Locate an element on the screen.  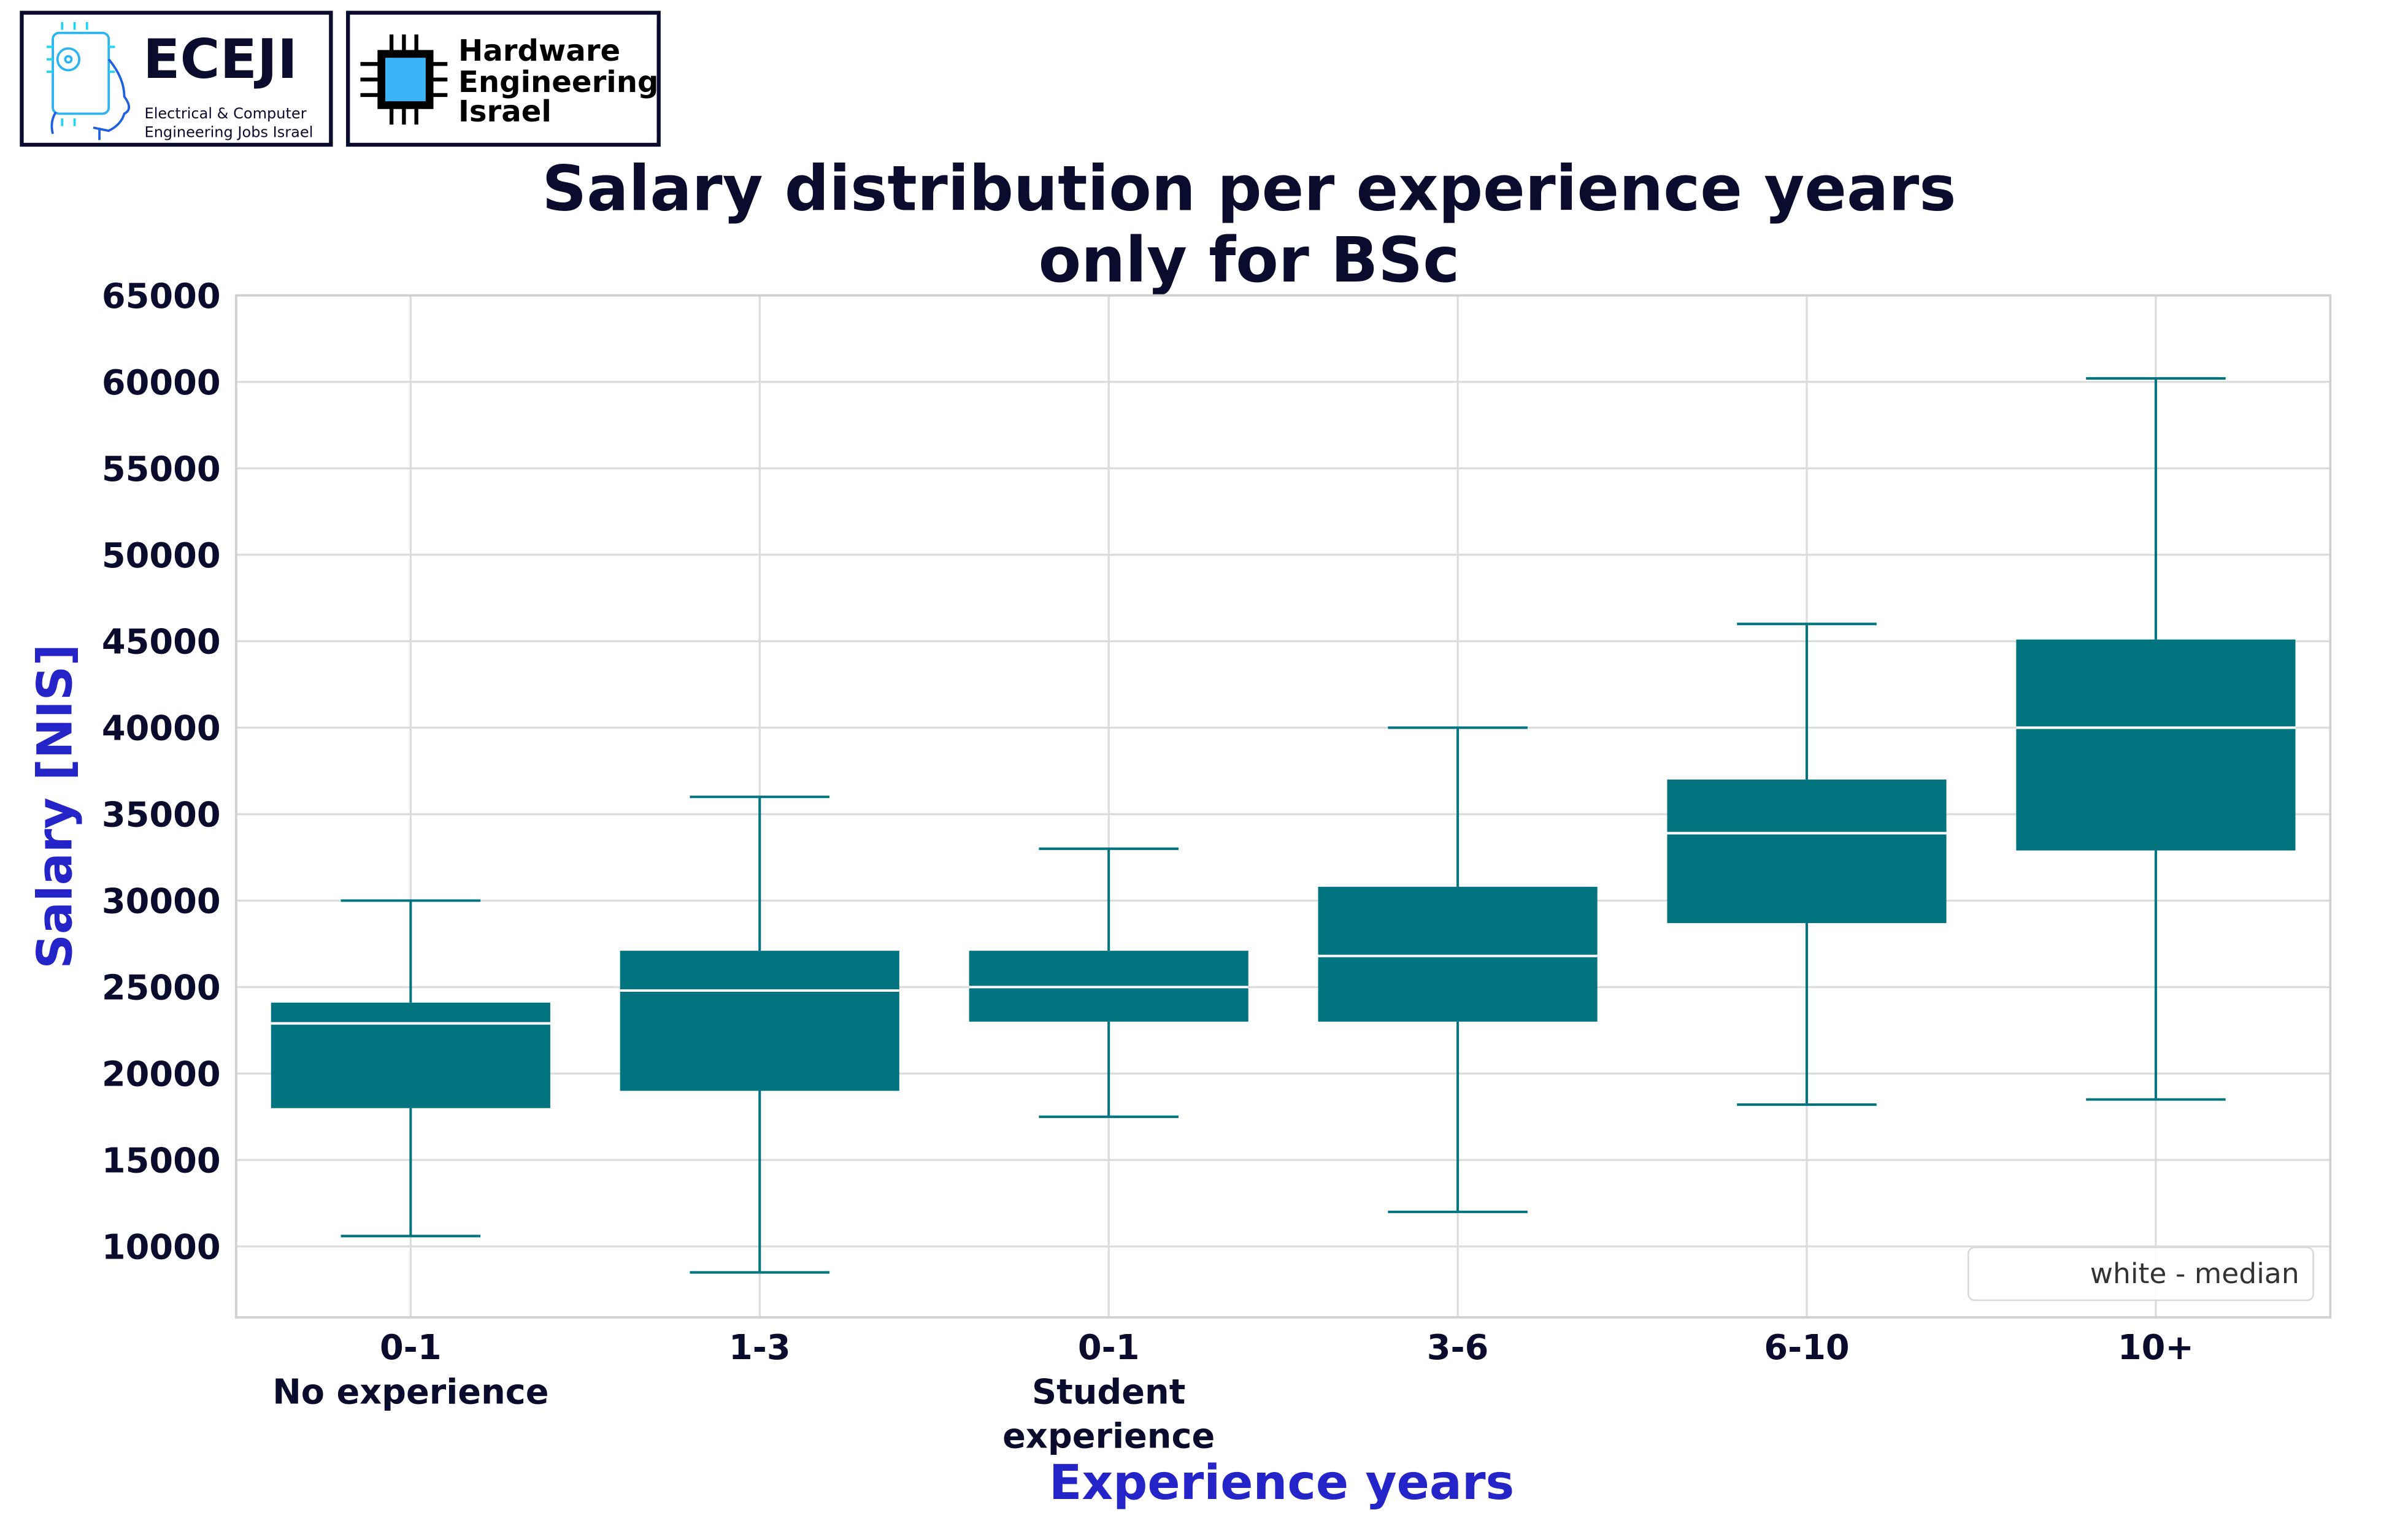
hwe-line3: Israel is located at coordinates (505, 111).